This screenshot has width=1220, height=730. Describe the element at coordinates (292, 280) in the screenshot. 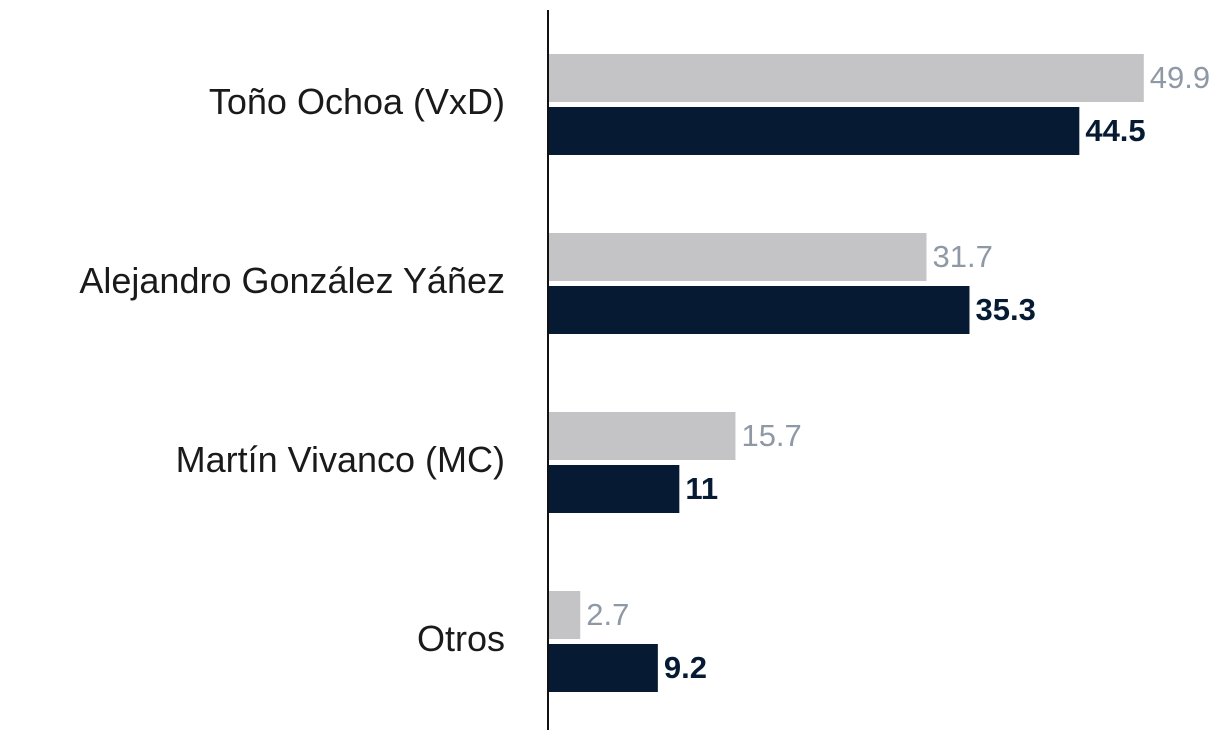

I see `category-label: Alejandro González Yáñez` at that location.